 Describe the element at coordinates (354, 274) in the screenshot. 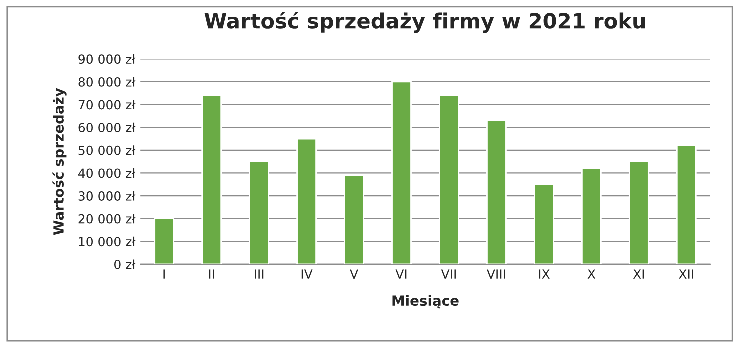

I see `x-tick-label: V` at that location.